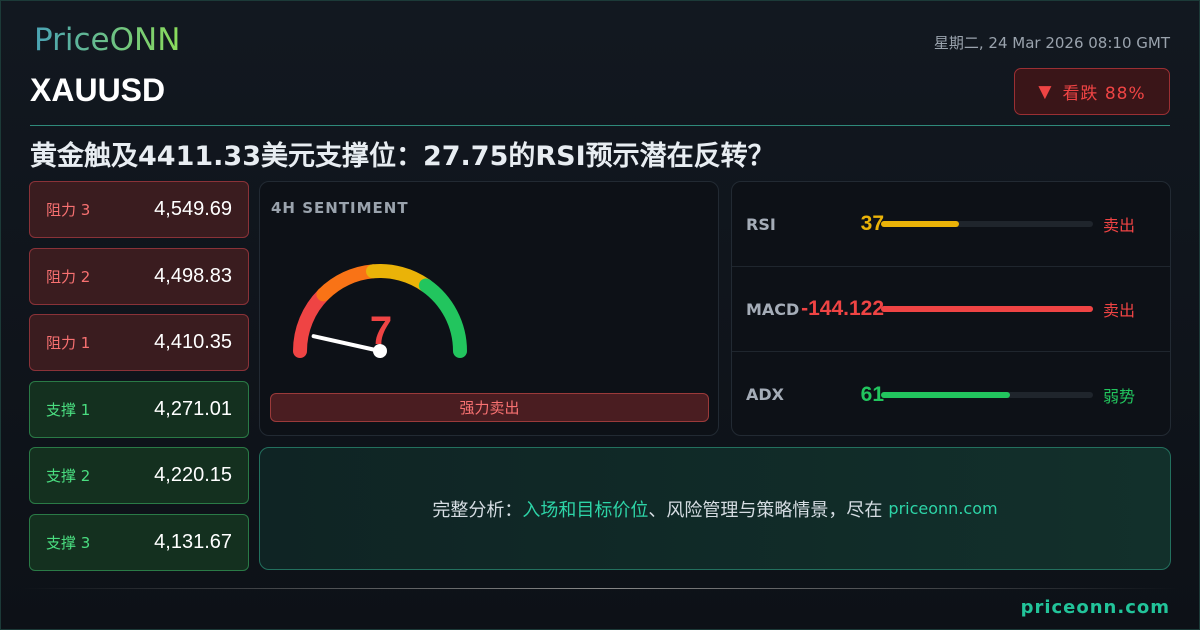 Image resolution: width=1200 pixels, height=630 pixels. I want to click on indicator-row: RSI 37 卖出, so click(951, 224).